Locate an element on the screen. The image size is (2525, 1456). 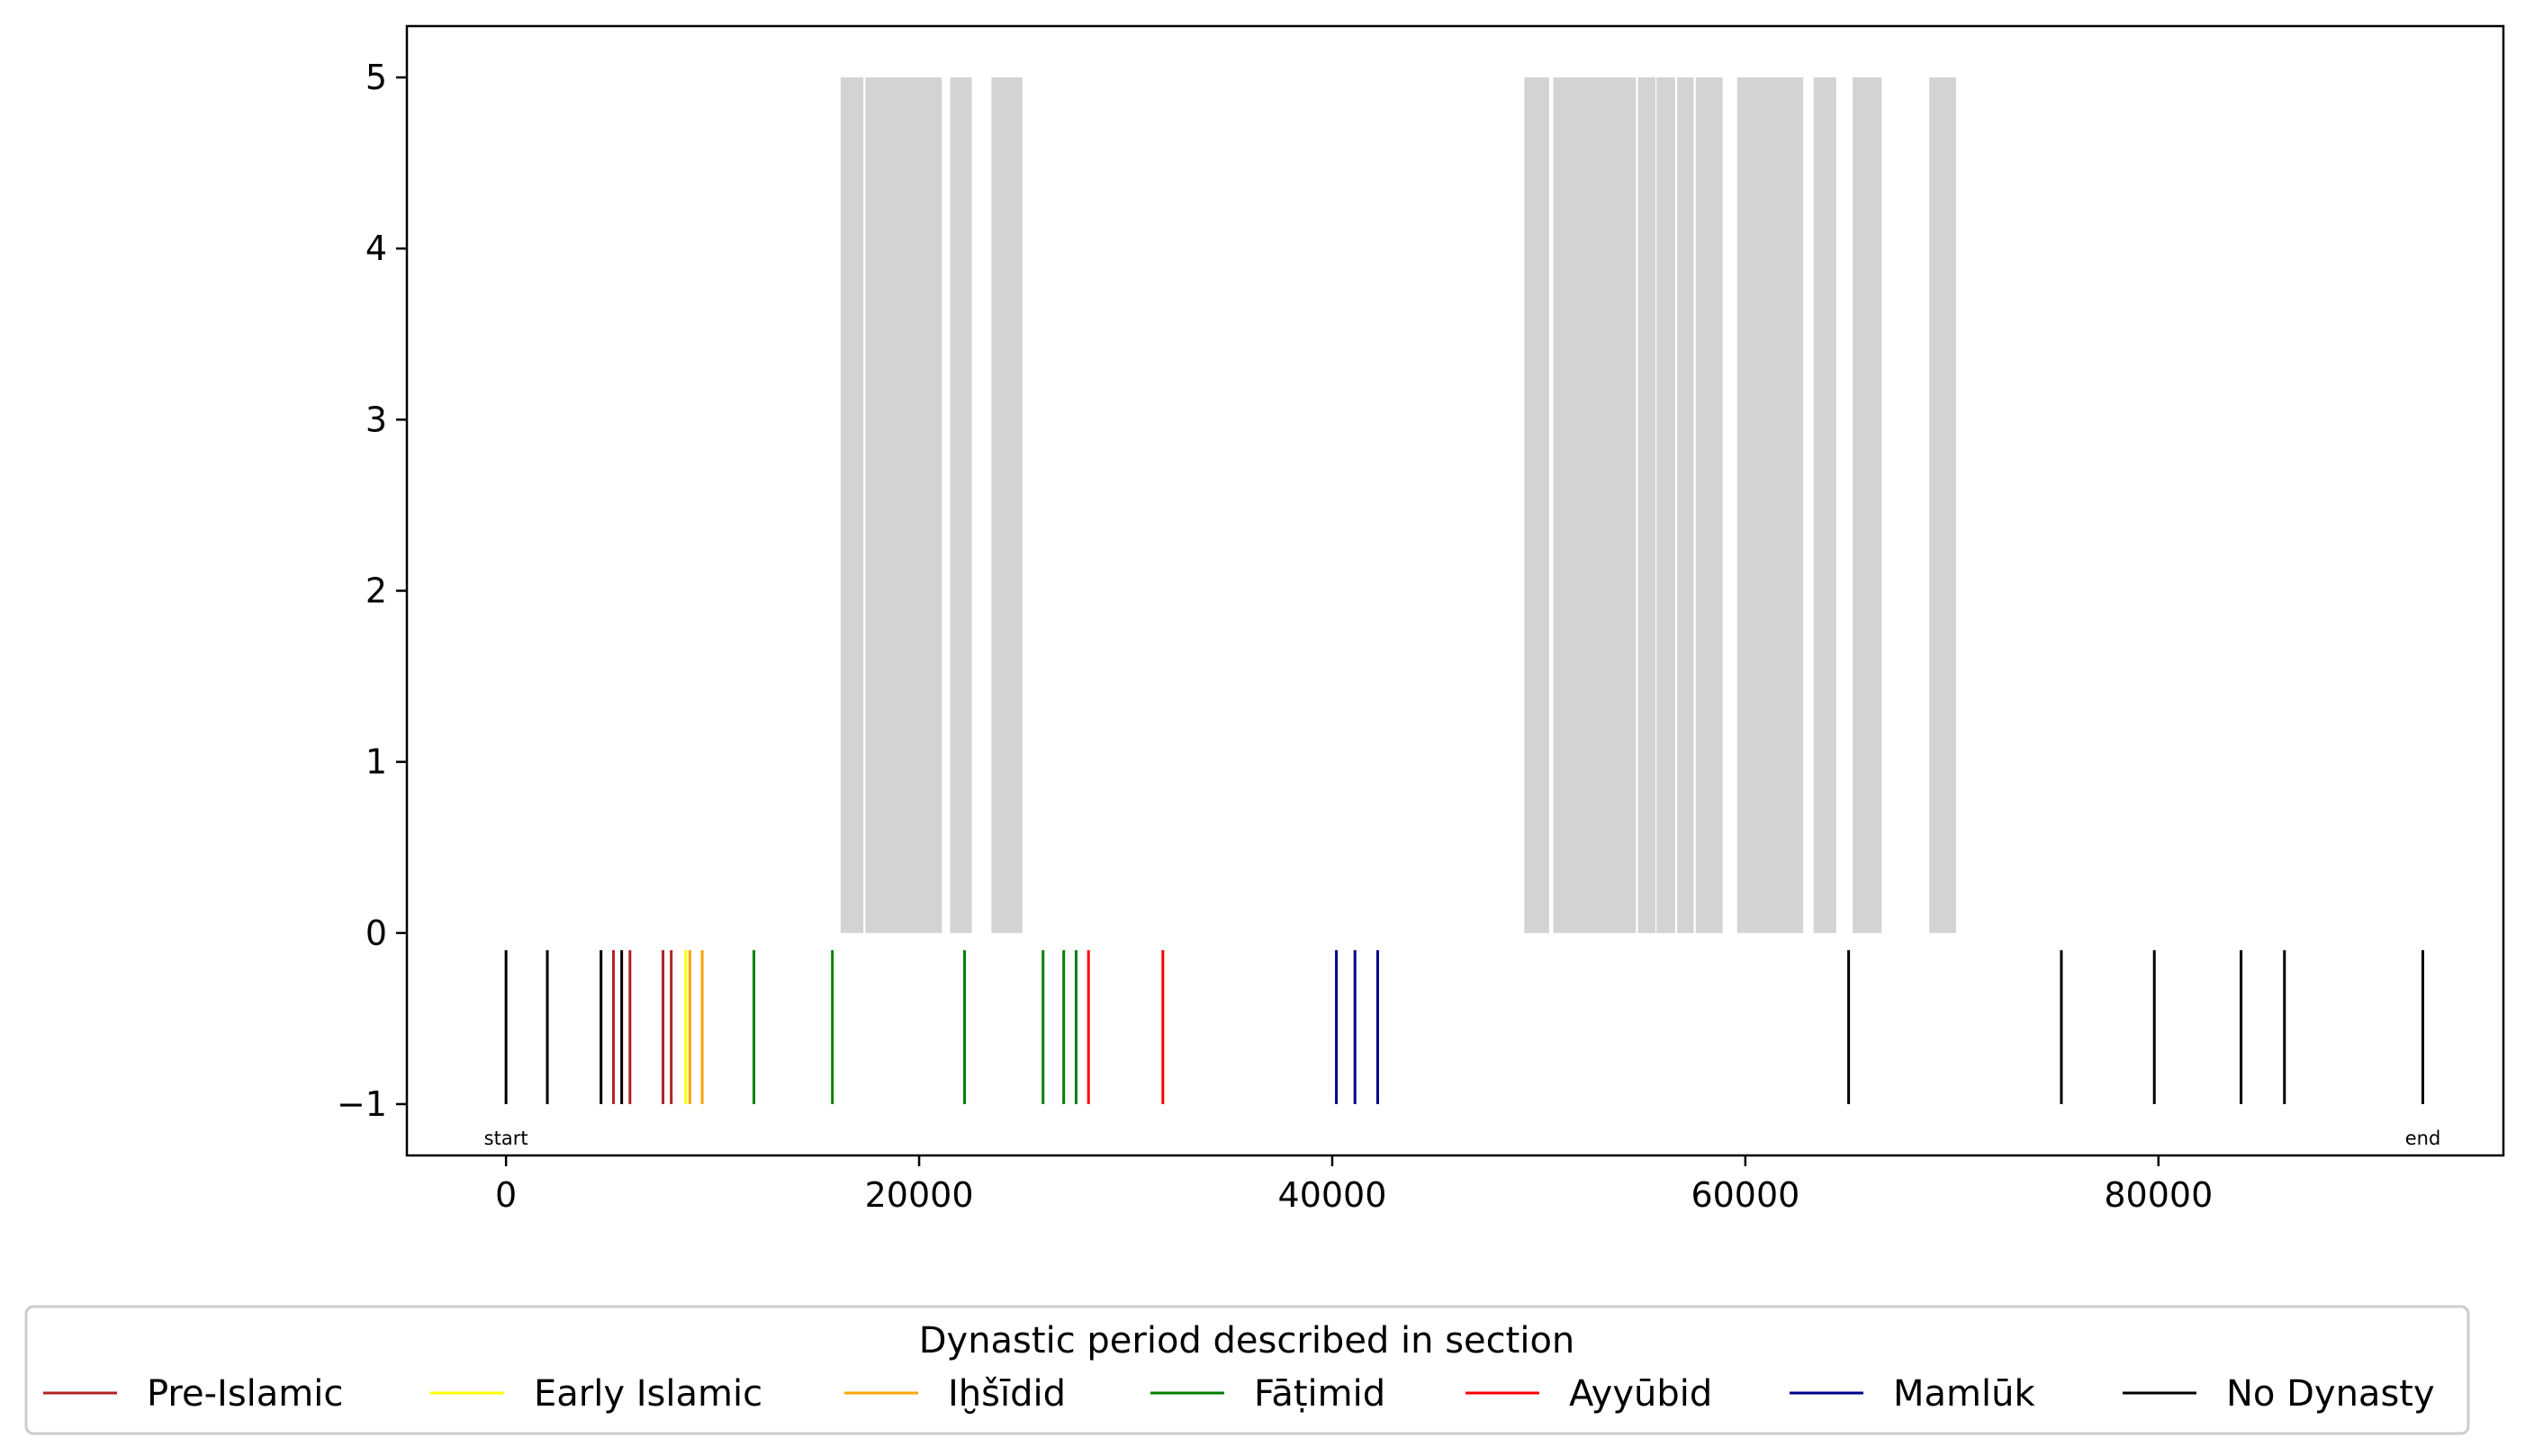
legend-label-no-dynasty: No Dynasty is located at coordinates (2331, 1394).